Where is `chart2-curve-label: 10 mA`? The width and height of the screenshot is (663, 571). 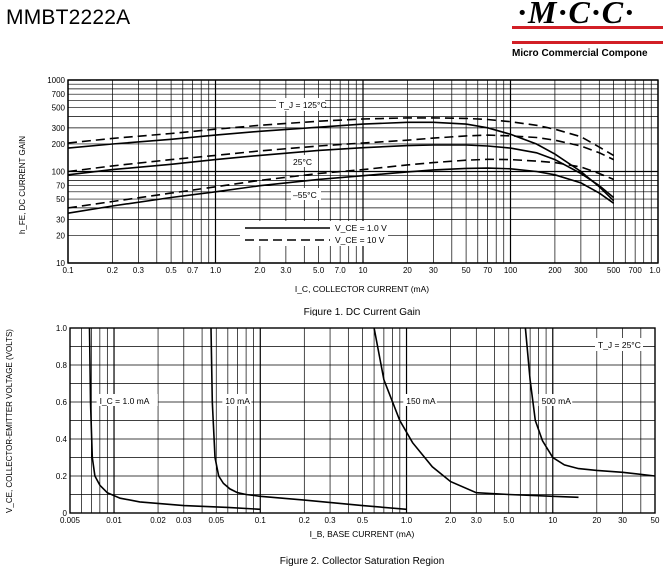 chart2-curve-label: 10 mA is located at coordinates (237, 401).